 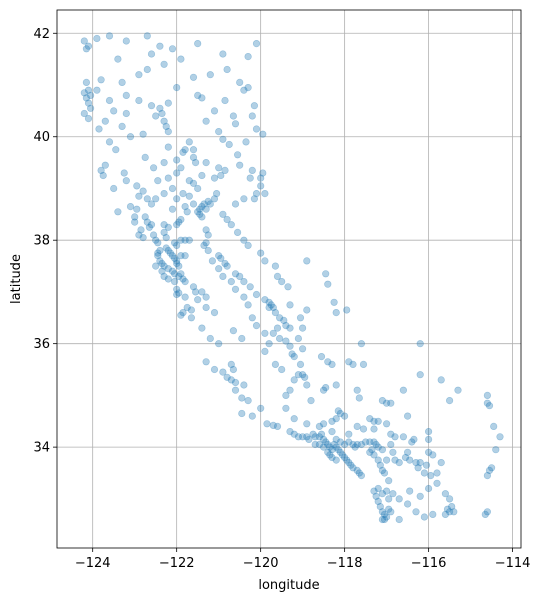 I want to click on y-axis-ticks: 34 36 38 40 42, so click(x=45, y=241).